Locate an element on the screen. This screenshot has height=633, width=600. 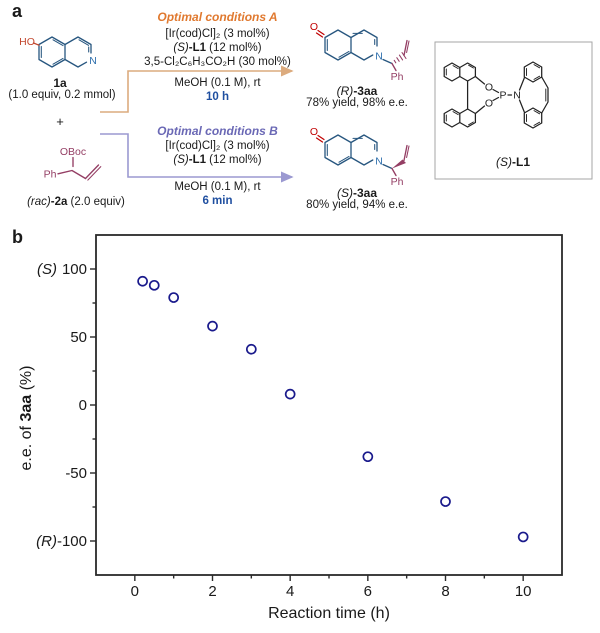
s-config: (S) is located at coordinates (344, 193).